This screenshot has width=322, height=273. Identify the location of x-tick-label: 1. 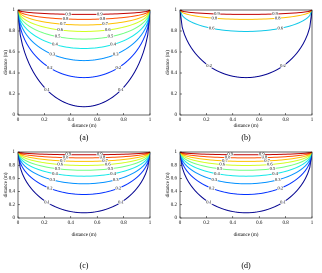
(150, 120).